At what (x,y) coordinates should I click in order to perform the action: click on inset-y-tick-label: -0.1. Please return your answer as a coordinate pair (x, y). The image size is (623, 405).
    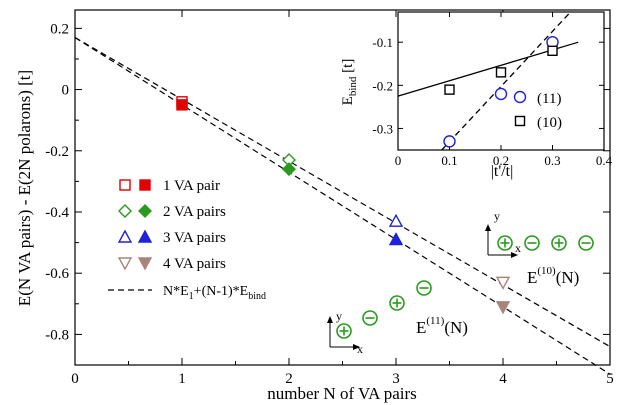
    Looking at the image, I should click on (382, 42).